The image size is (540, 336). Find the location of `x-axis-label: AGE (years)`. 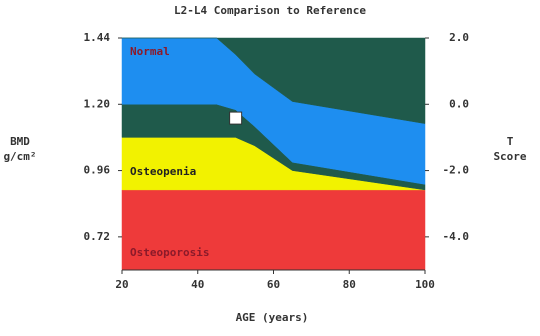

x-axis-label: AGE (years) is located at coordinates (272, 317).